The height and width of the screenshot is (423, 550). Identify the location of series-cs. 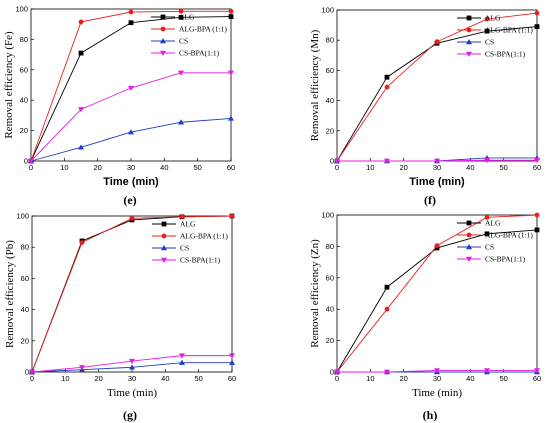
(131, 139).